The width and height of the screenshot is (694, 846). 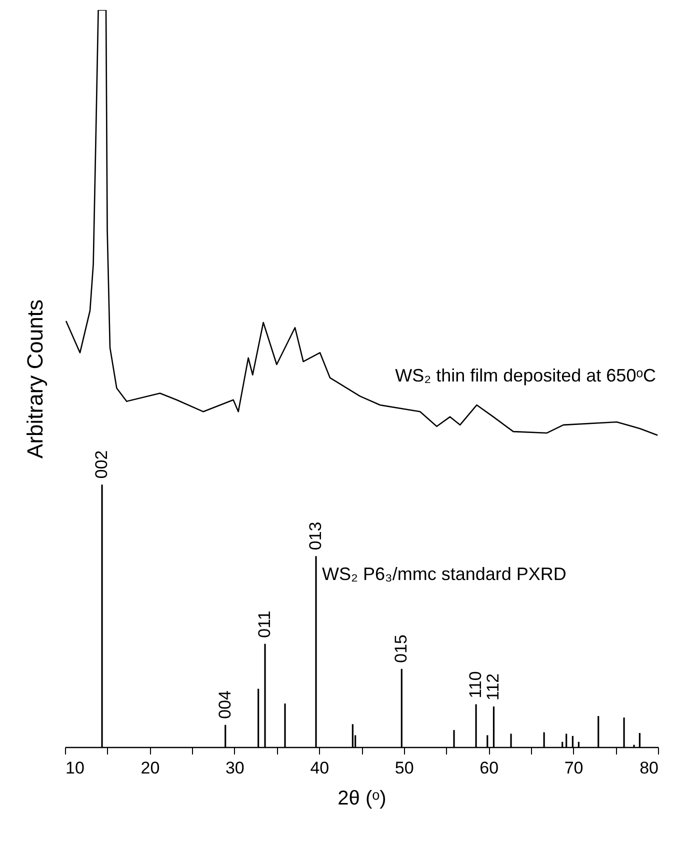 I want to click on x-tick-label: 80, so click(x=649, y=768).